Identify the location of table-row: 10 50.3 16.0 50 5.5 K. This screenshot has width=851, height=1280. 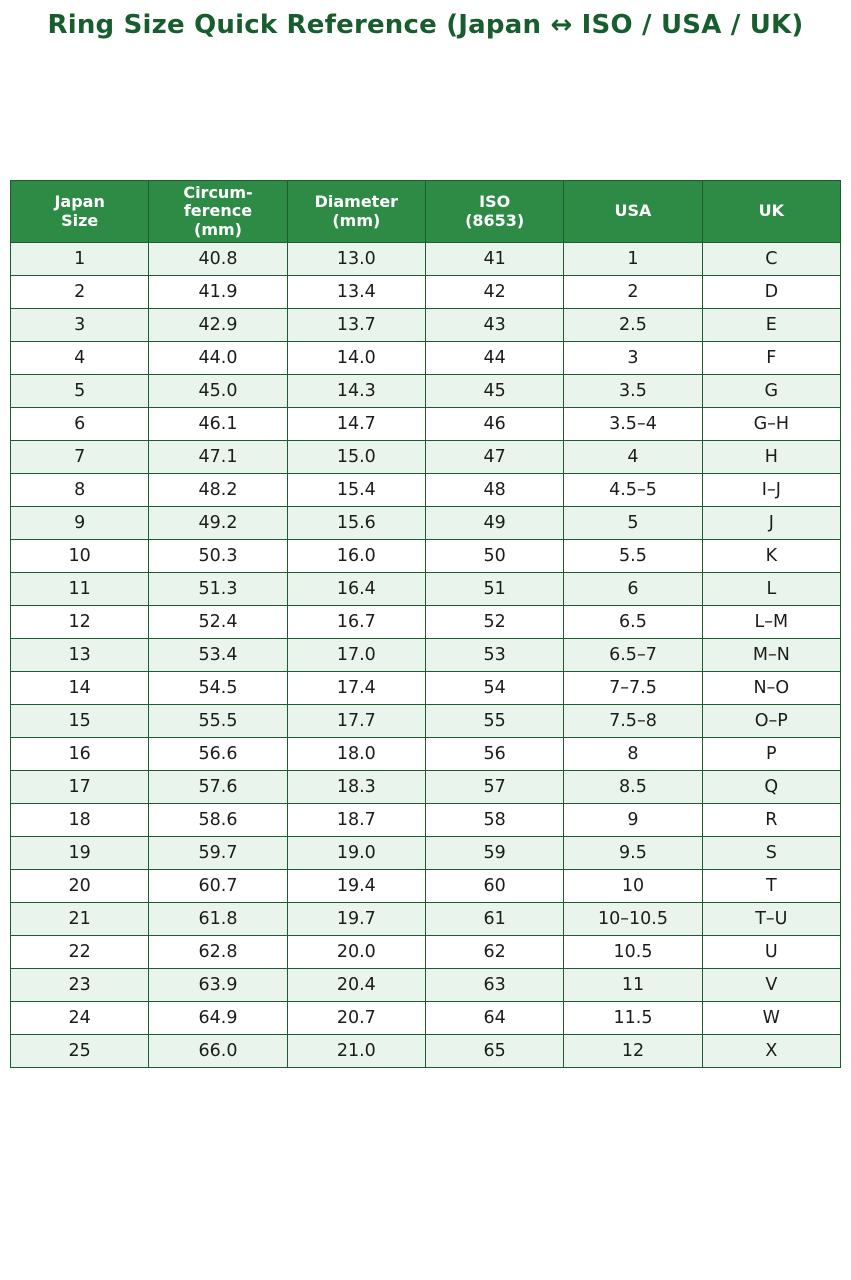
(425, 556).